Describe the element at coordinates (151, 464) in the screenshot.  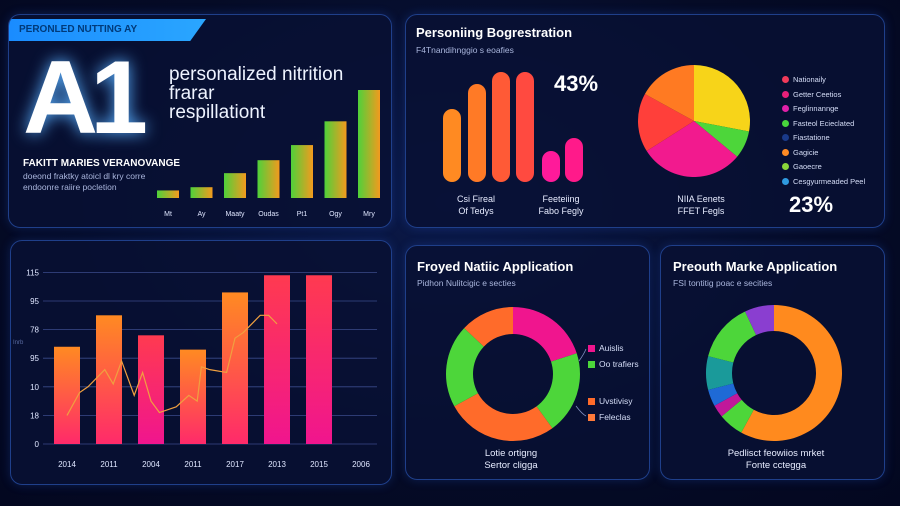
I see `x-tick-label: 2004` at that location.